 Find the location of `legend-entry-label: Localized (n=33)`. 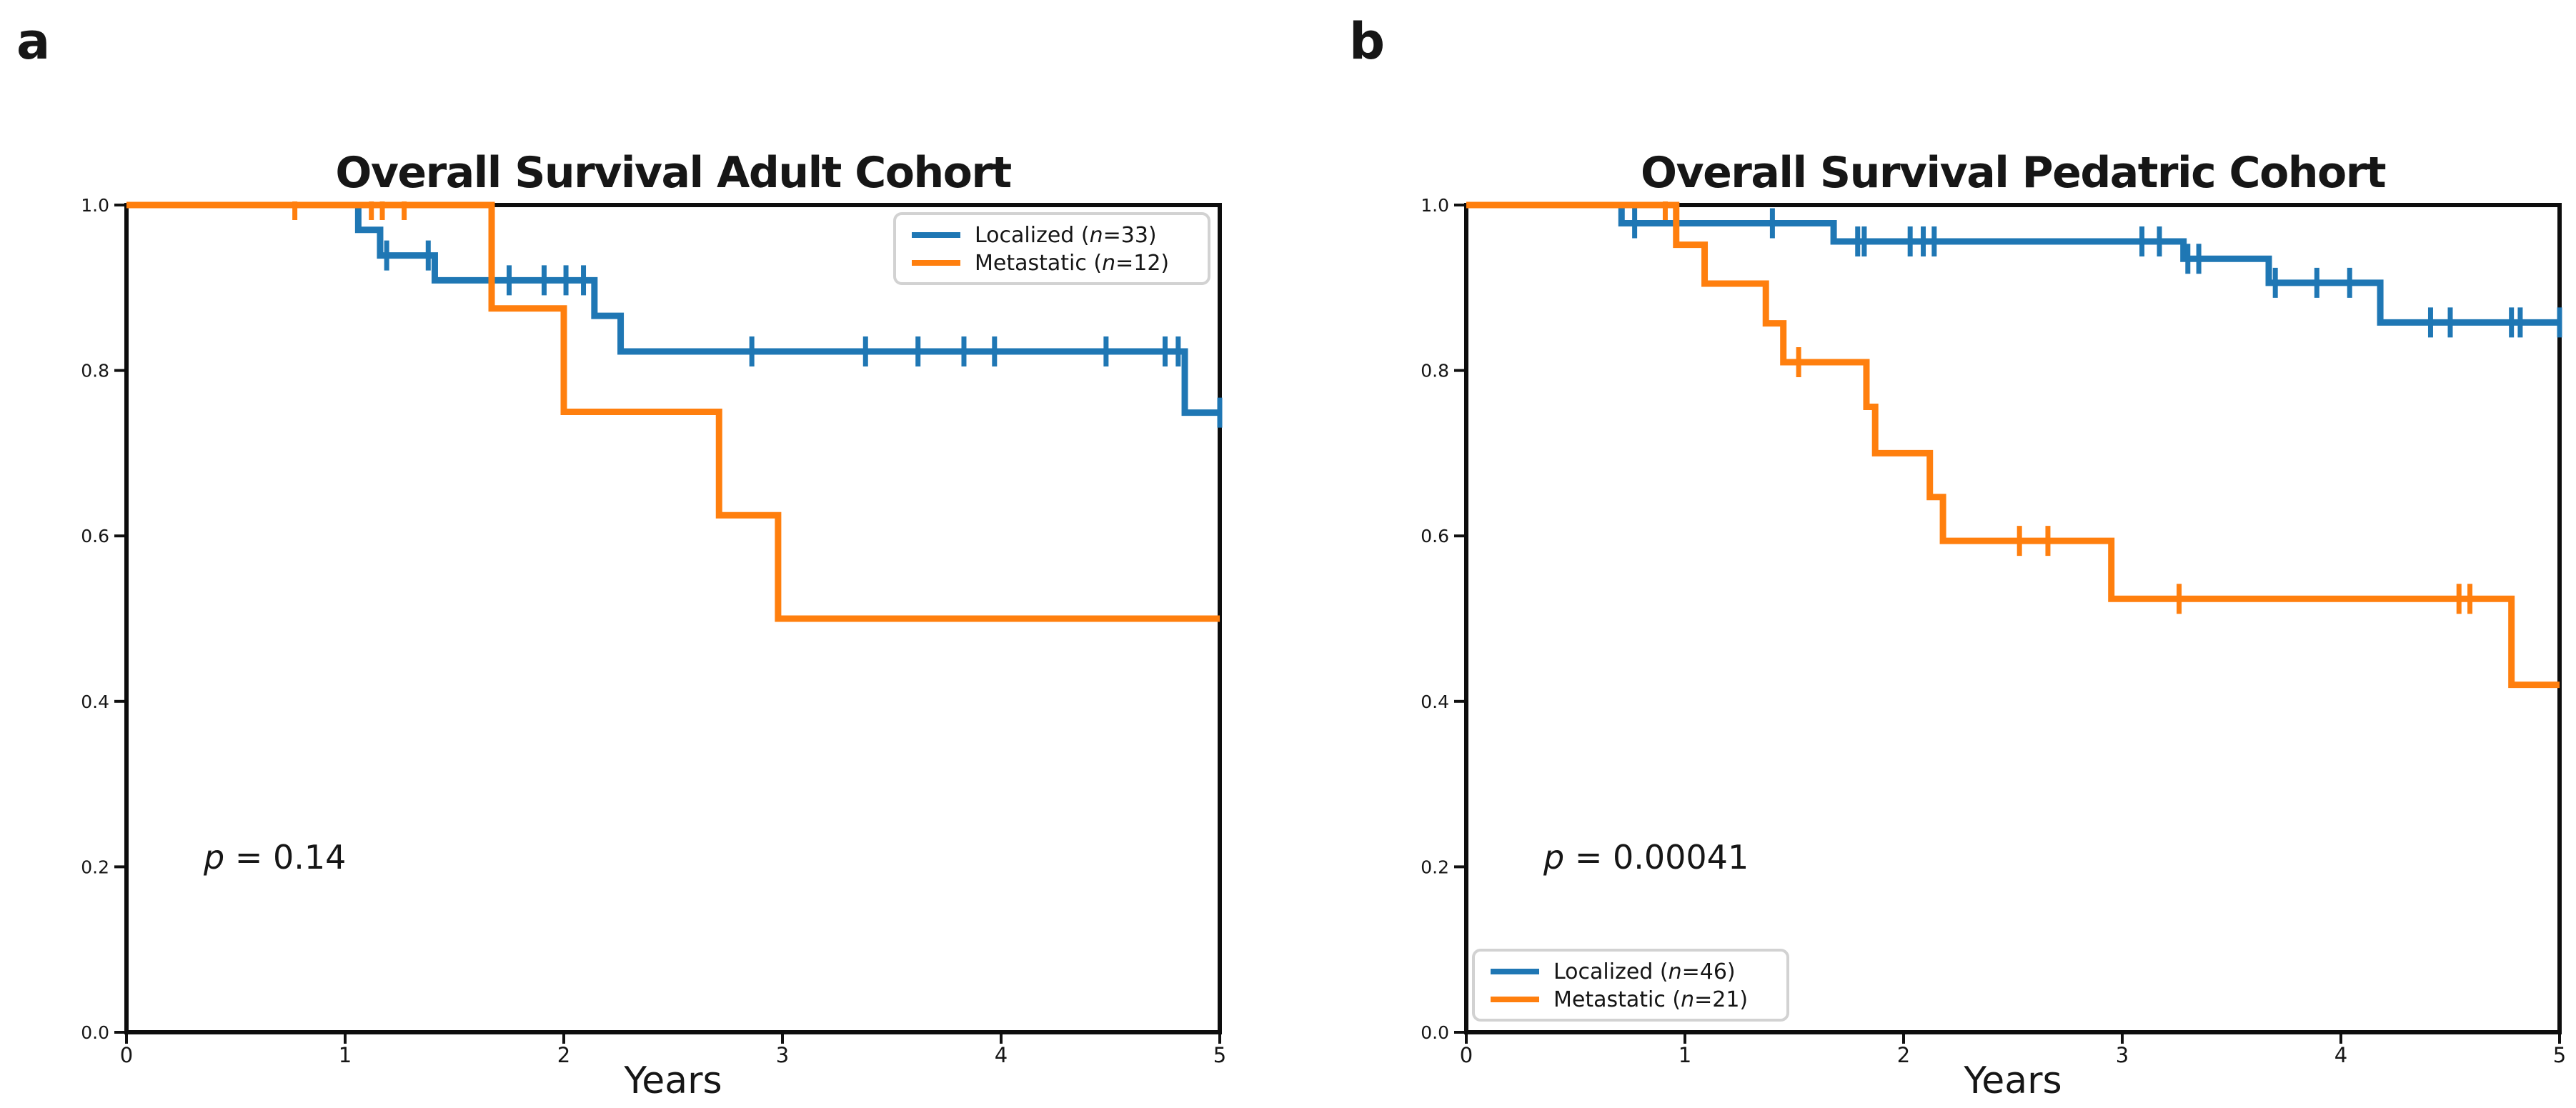

legend-entry-label: Localized (n=33) is located at coordinates (1066, 235).